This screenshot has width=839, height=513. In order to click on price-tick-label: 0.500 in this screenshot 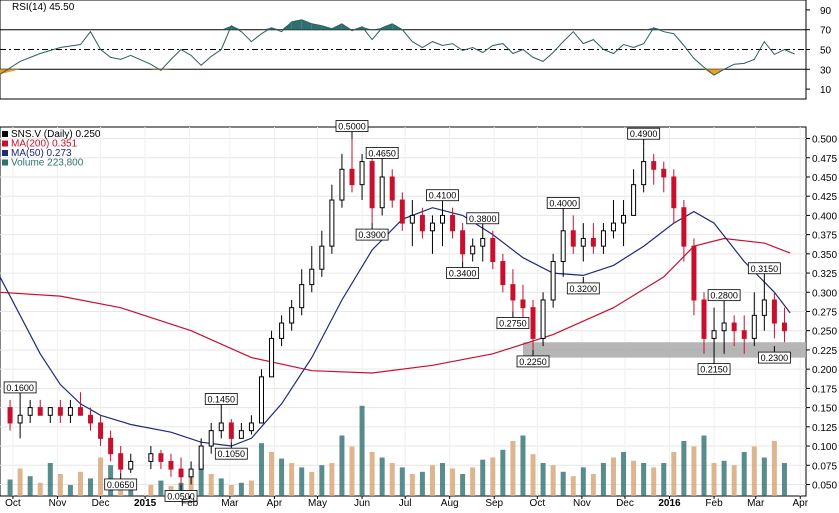, I will do `click(824, 140)`.